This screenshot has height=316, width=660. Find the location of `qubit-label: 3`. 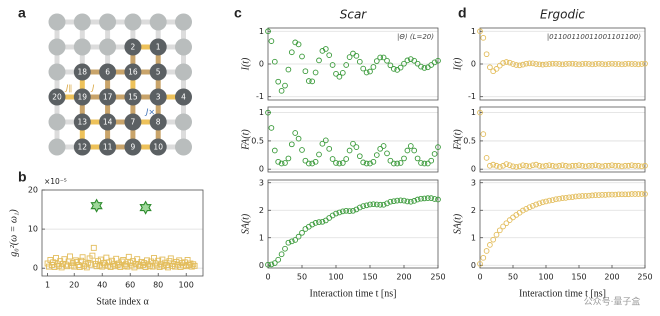

qubit-label: 3 is located at coordinates (158, 97).